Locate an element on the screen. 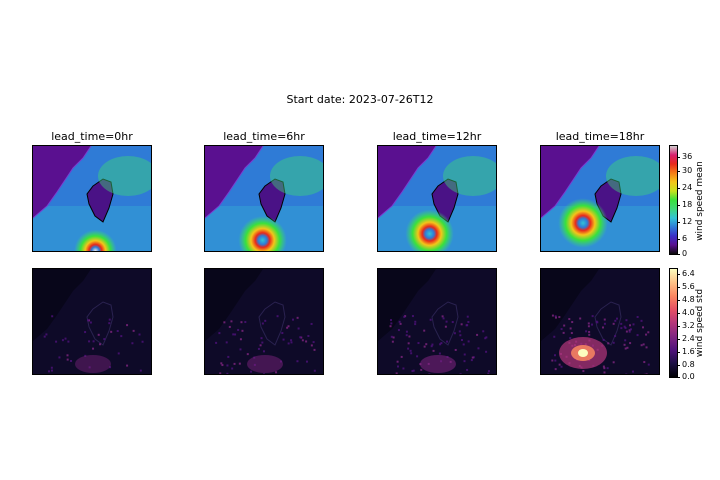  mean-tick-12: 12 is located at coordinates (684, 222).